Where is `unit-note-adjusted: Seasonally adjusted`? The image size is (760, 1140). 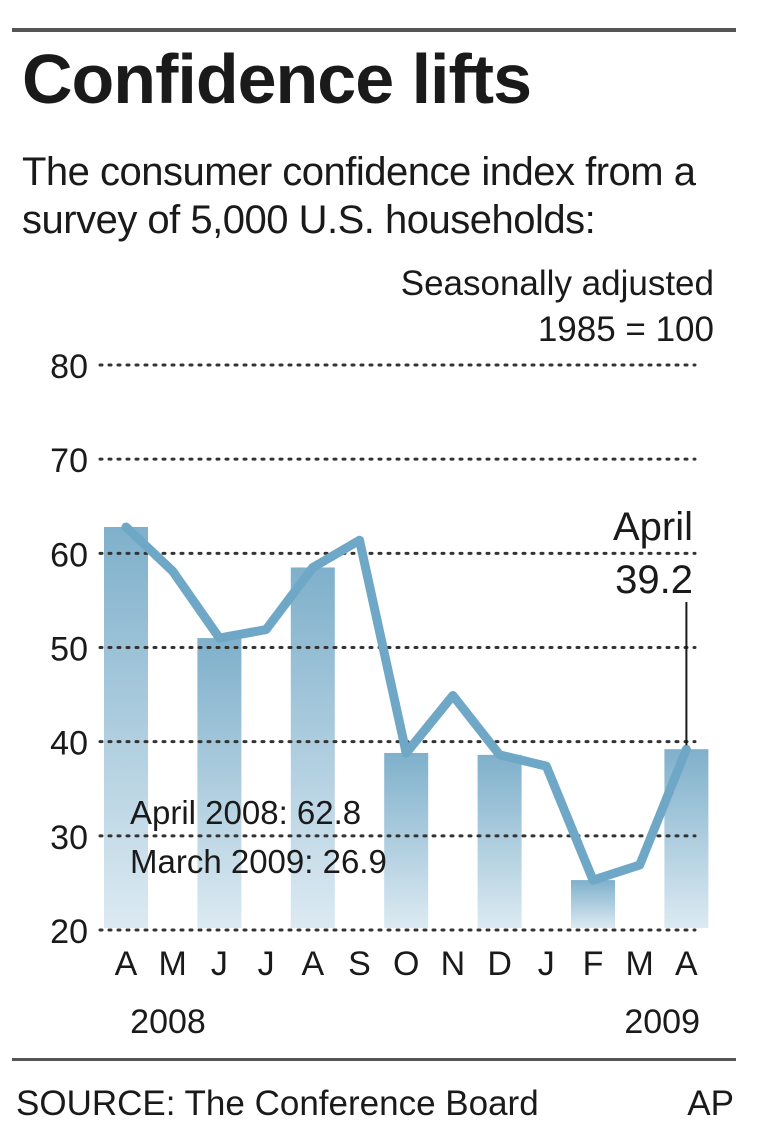 unit-note-adjusted: Seasonally adjusted is located at coordinates (557, 283).